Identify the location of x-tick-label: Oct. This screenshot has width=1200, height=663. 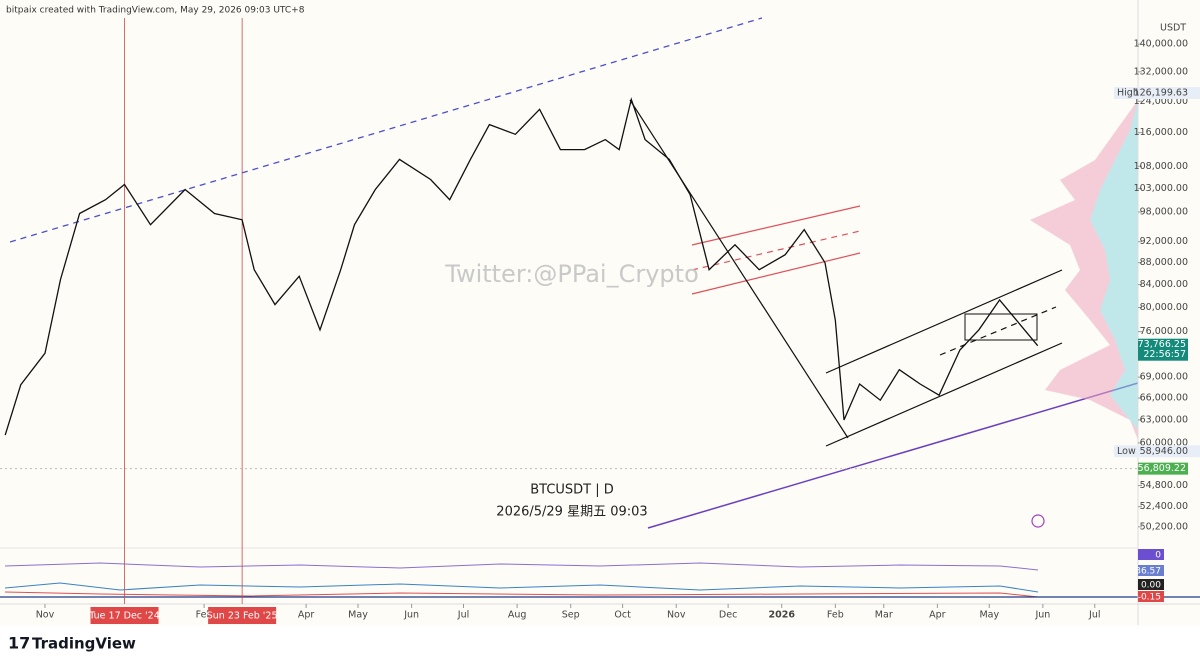
(622, 615).